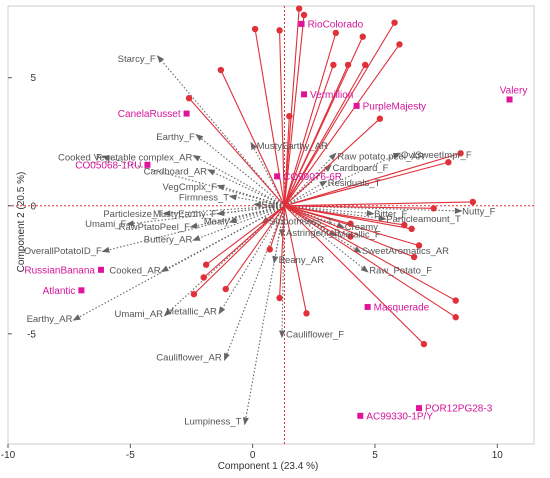 The width and height of the screenshot is (550, 478). Describe the element at coordinates (8, 455) in the screenshot. I see `x-tick-label: -10` at that location.